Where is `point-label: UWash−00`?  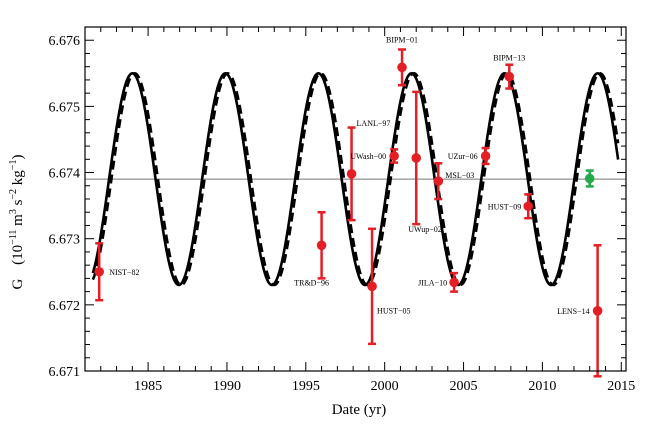
point-label: UWash−00 is located at coordinates (368, 156).